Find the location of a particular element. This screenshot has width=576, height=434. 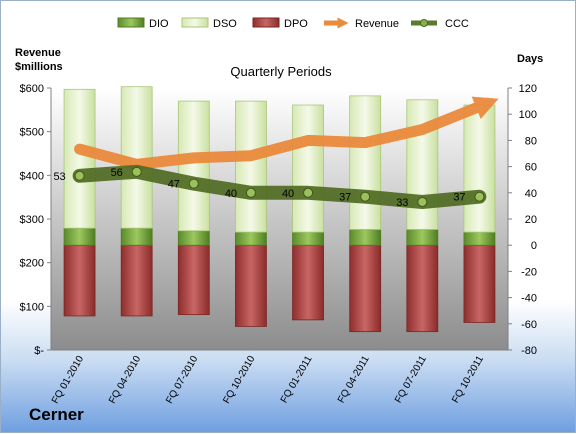

left-tick-label: $400 is located at coordinates (32, 176).